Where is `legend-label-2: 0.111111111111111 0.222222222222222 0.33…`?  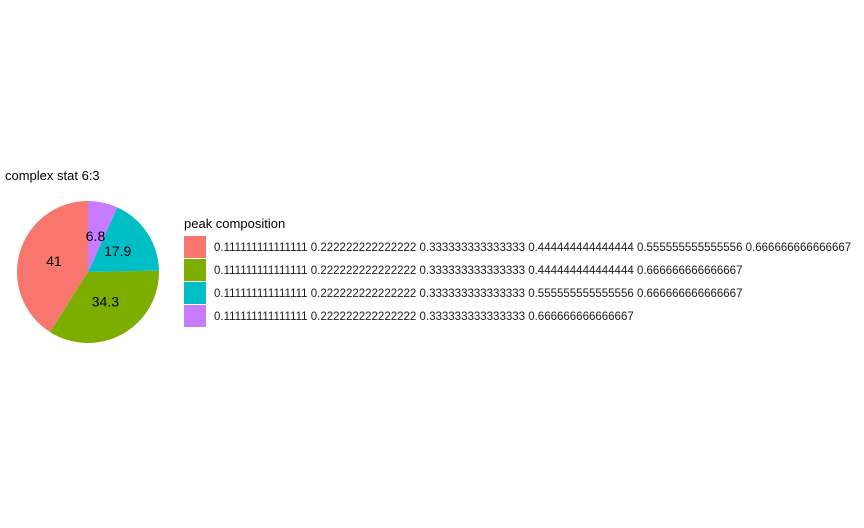
legend-label-2: 0.111111111111111 0.222222222222222 0.33… is located at coordinates (478, 271).